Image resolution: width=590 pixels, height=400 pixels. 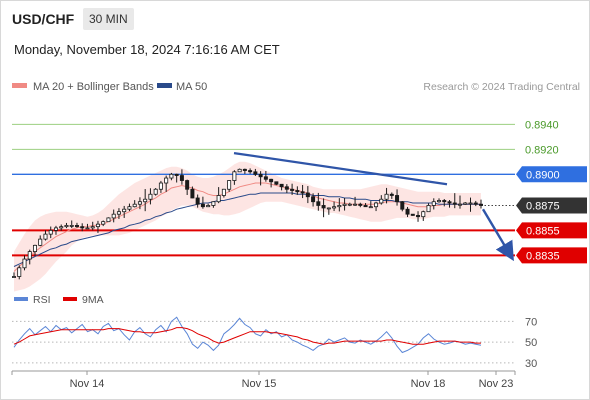 What do you see at coordinates (93, 300) in the screenshot?
I see `legend-label-9ma: 9MA` at bounding box center [93, 300].